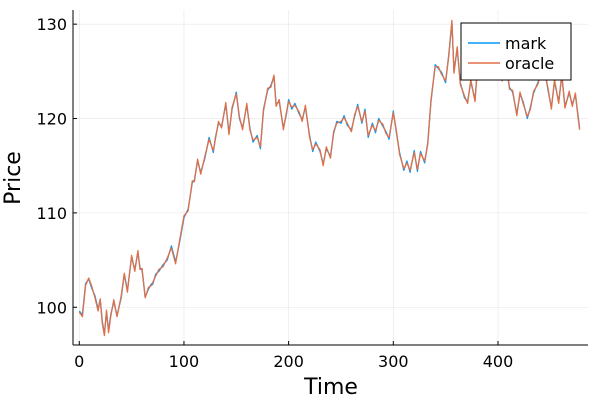 Image resolution: width=600 pixels, height=400 pixels. What do you see at coordinates (288, 361) in the screenshot?
I see `x-tick-label: 200` at bounding box center [288, 361].